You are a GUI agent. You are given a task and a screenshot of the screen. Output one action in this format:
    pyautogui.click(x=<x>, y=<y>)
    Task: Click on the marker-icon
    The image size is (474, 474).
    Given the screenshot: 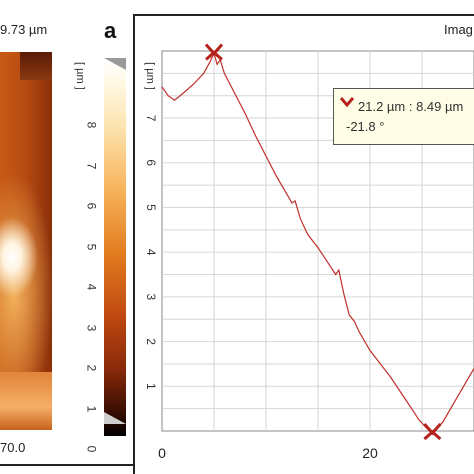 What is the action you would take?
    pyautogui.click(x=347, y=102)
    